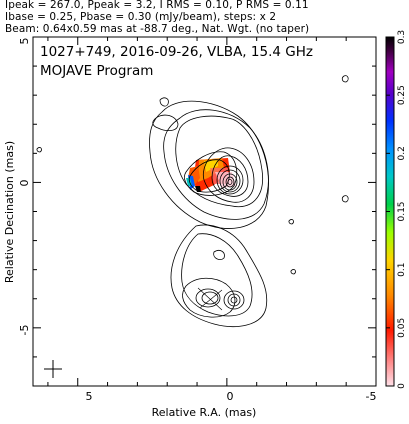 The width and height of the screenshot is (409, 424). I want to click on x-tick-label: 5, so click(89, 396).